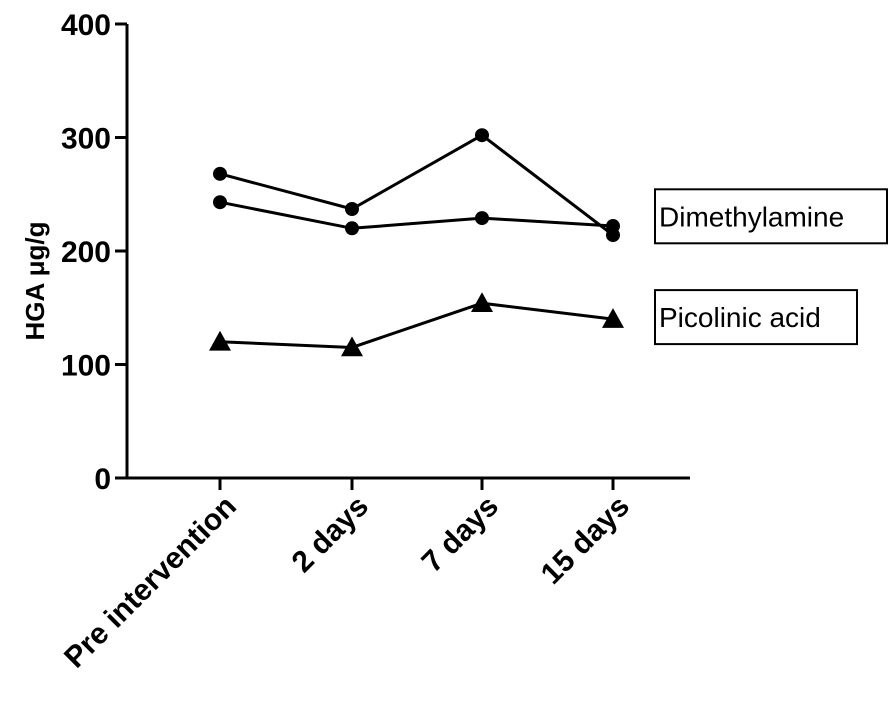 The width and height of the screenshot is (892, 704). Describe the element at coordinates (330, 534) in the screenshot. I see `x-tick-label: 2 days` at that location.